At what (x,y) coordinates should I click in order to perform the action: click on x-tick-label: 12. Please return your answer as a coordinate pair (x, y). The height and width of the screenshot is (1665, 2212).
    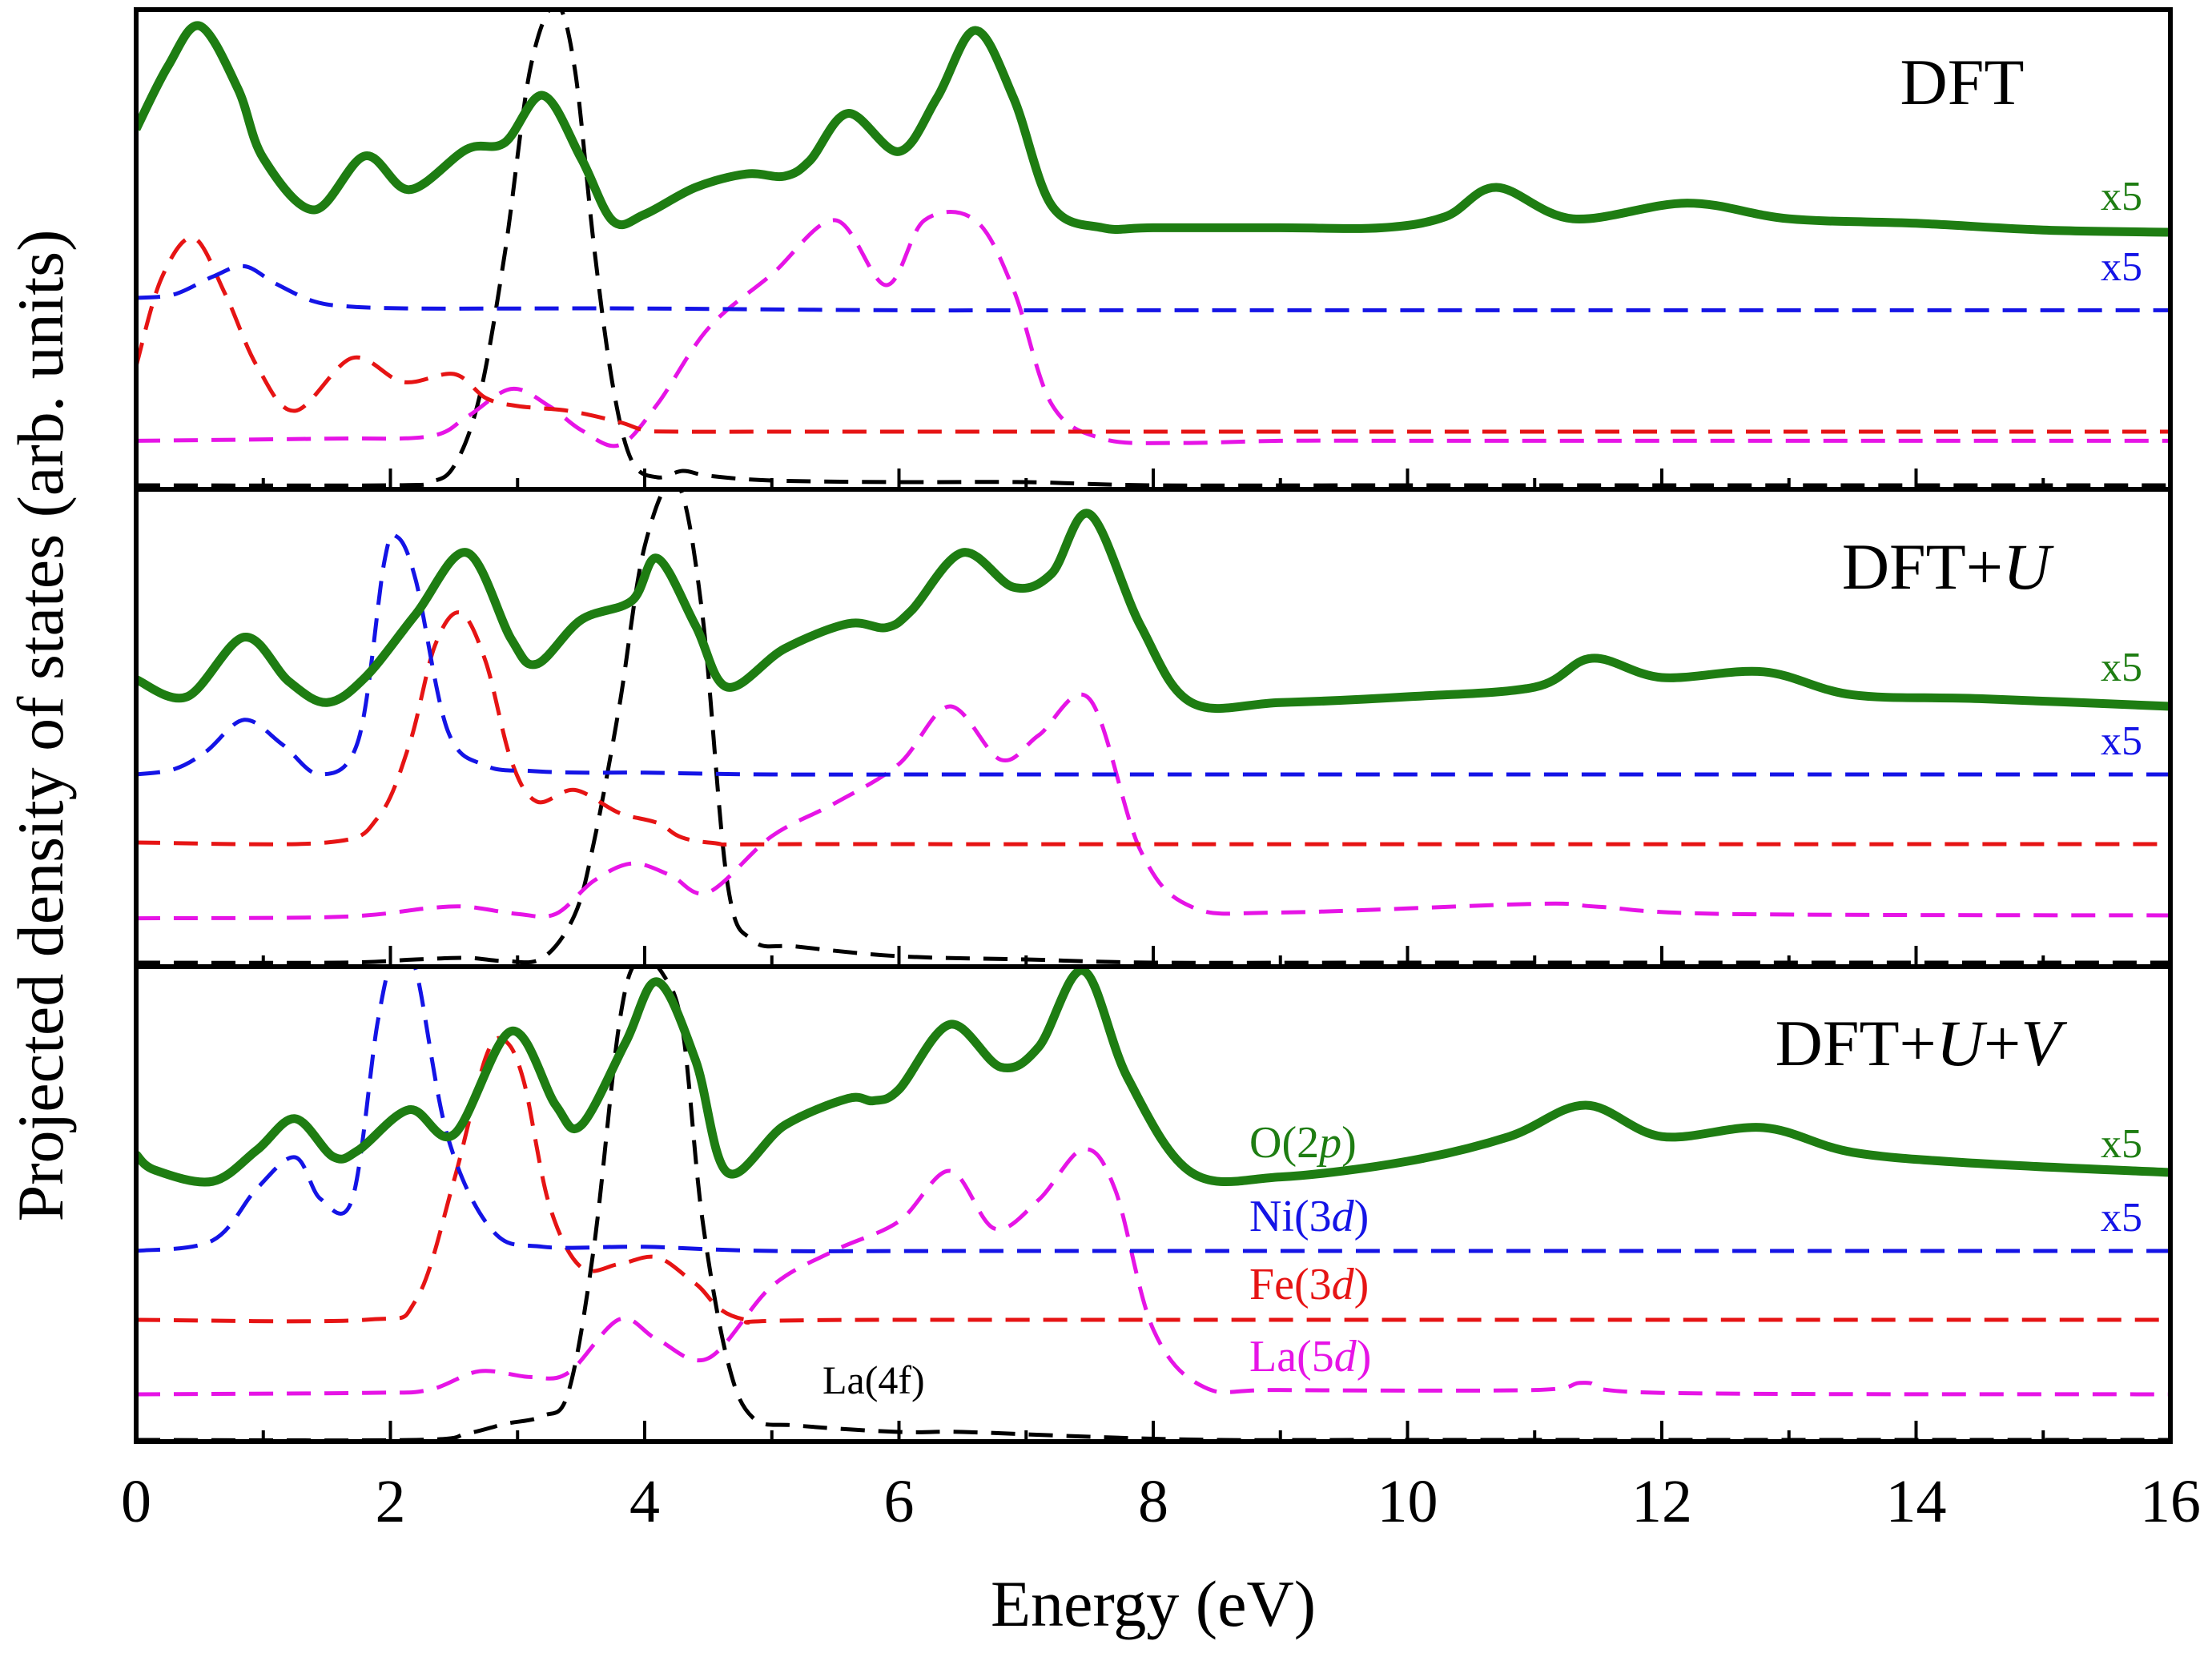
    Looking at the image, I should click on (1662, 1501).